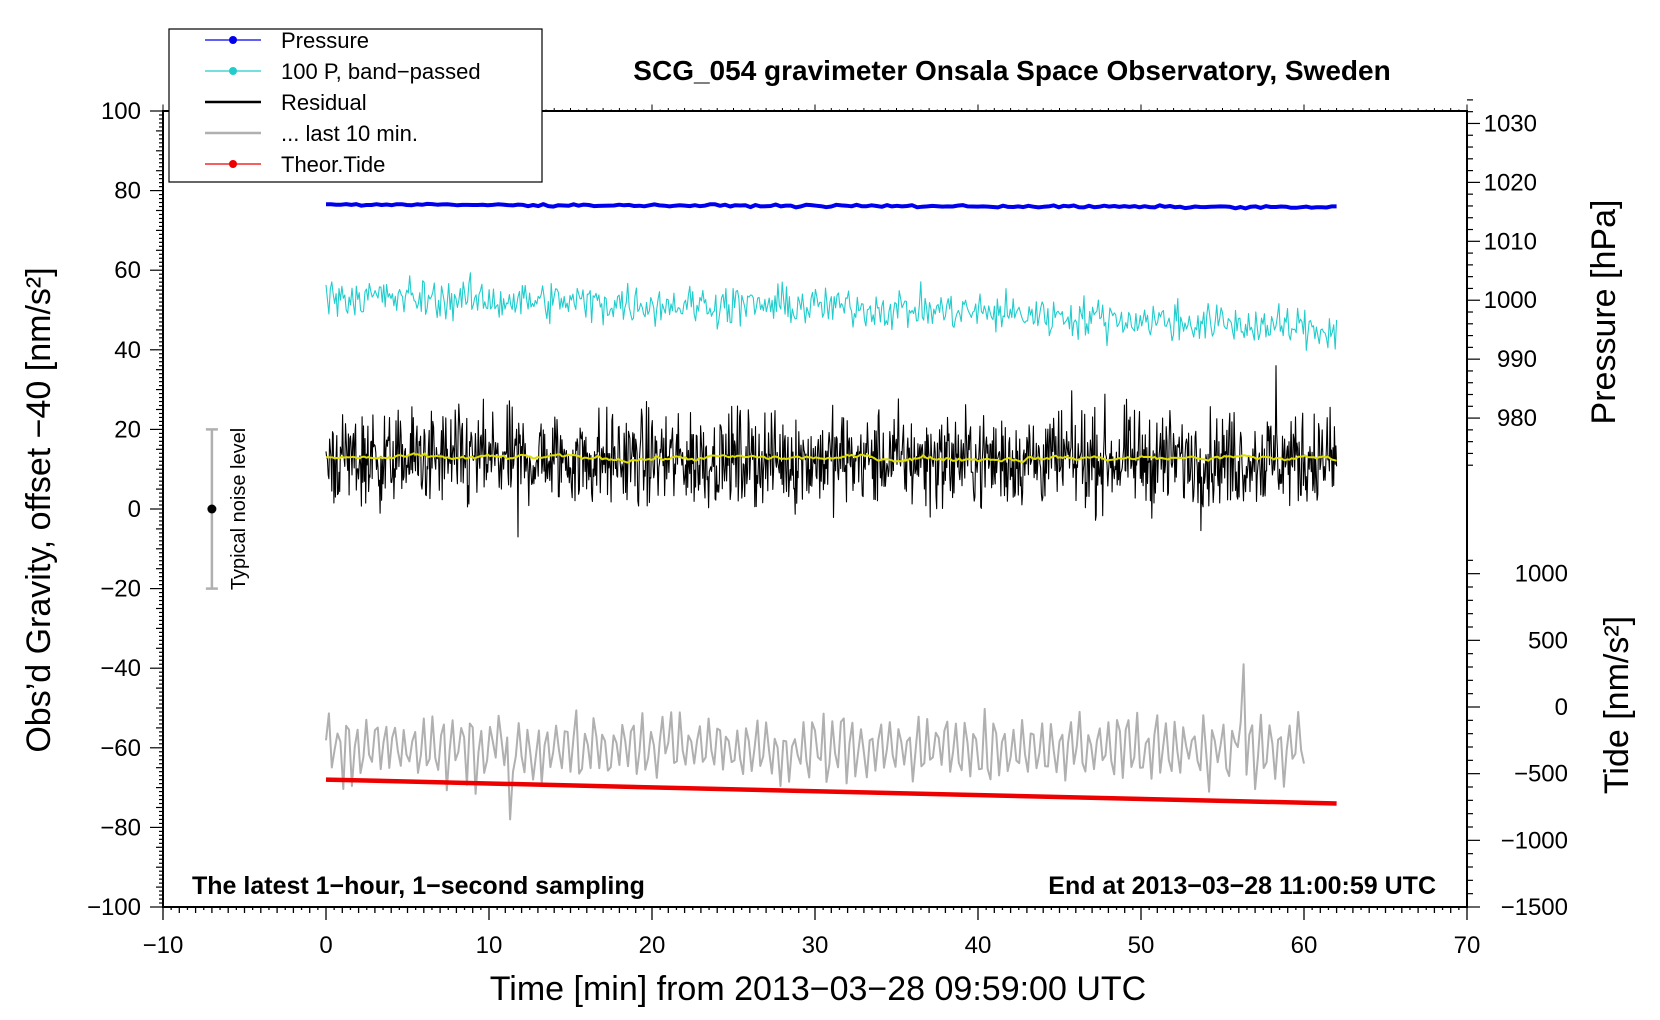 The width and height of the screenshot is (1660, 1020). I want to click on y-tick-label: 40, so click(127, 350).